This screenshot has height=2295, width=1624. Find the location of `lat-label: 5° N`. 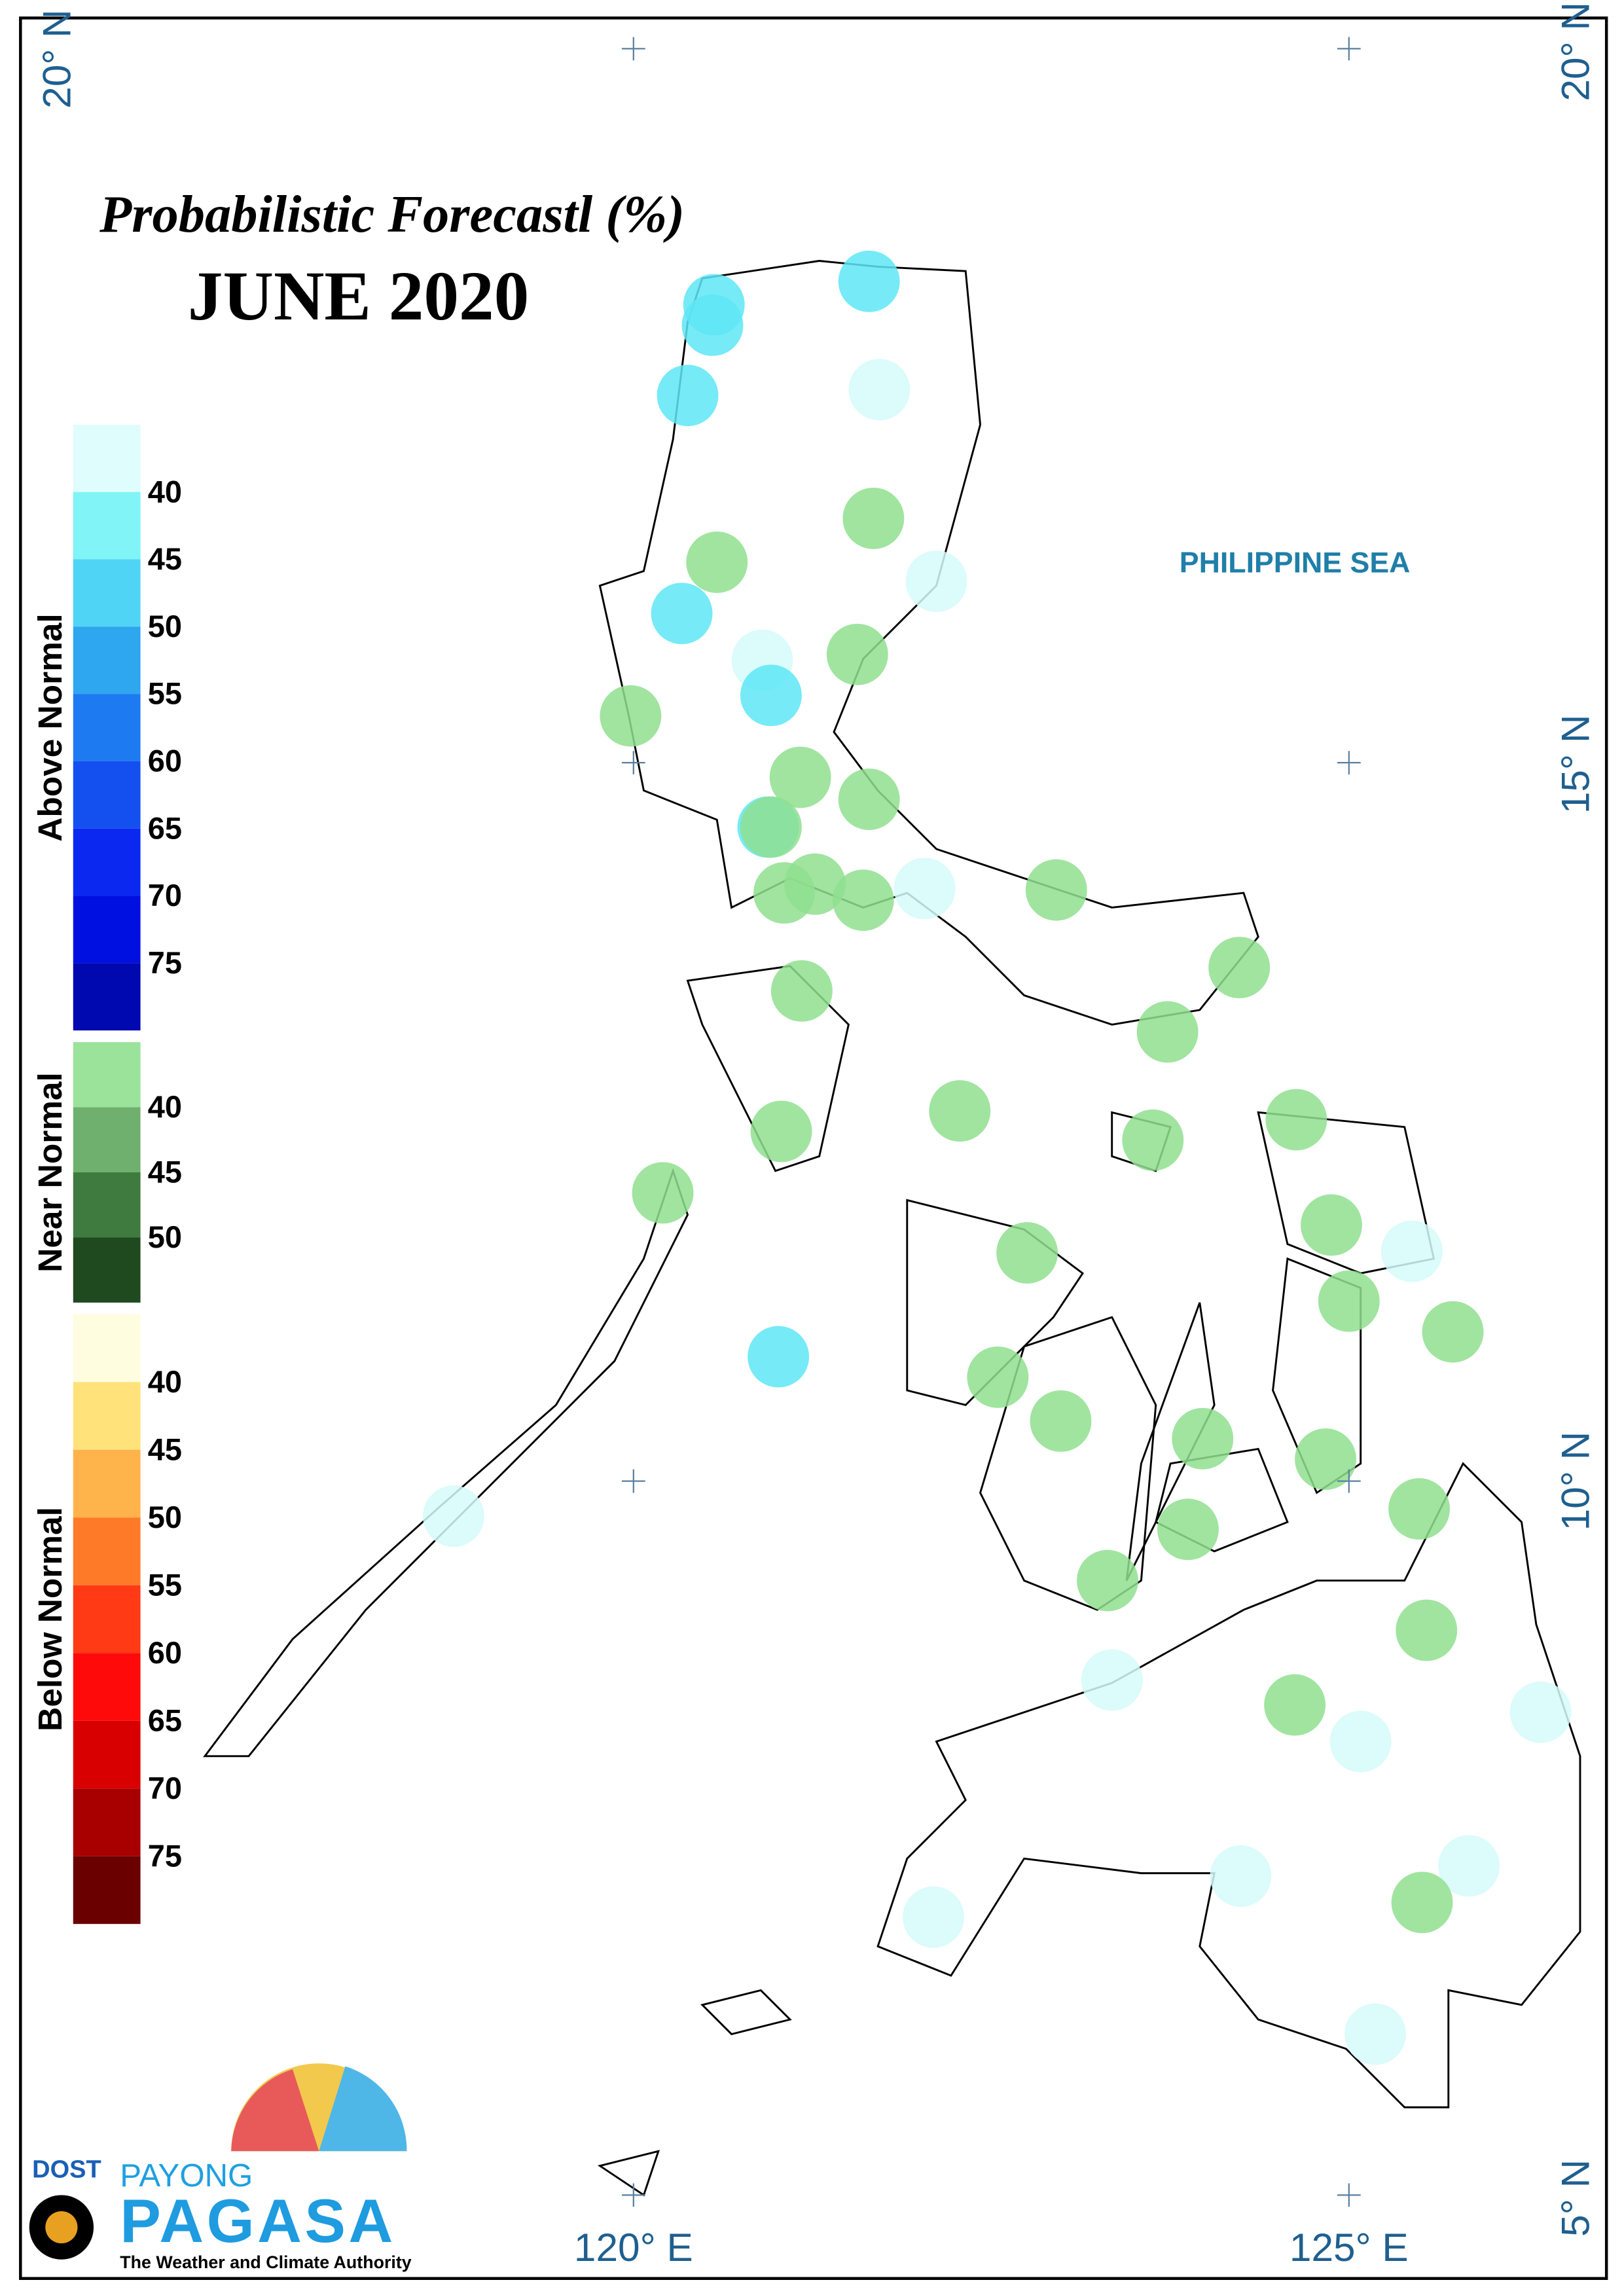

lat-label: 5° N is located at coordinates (1575, 2198).